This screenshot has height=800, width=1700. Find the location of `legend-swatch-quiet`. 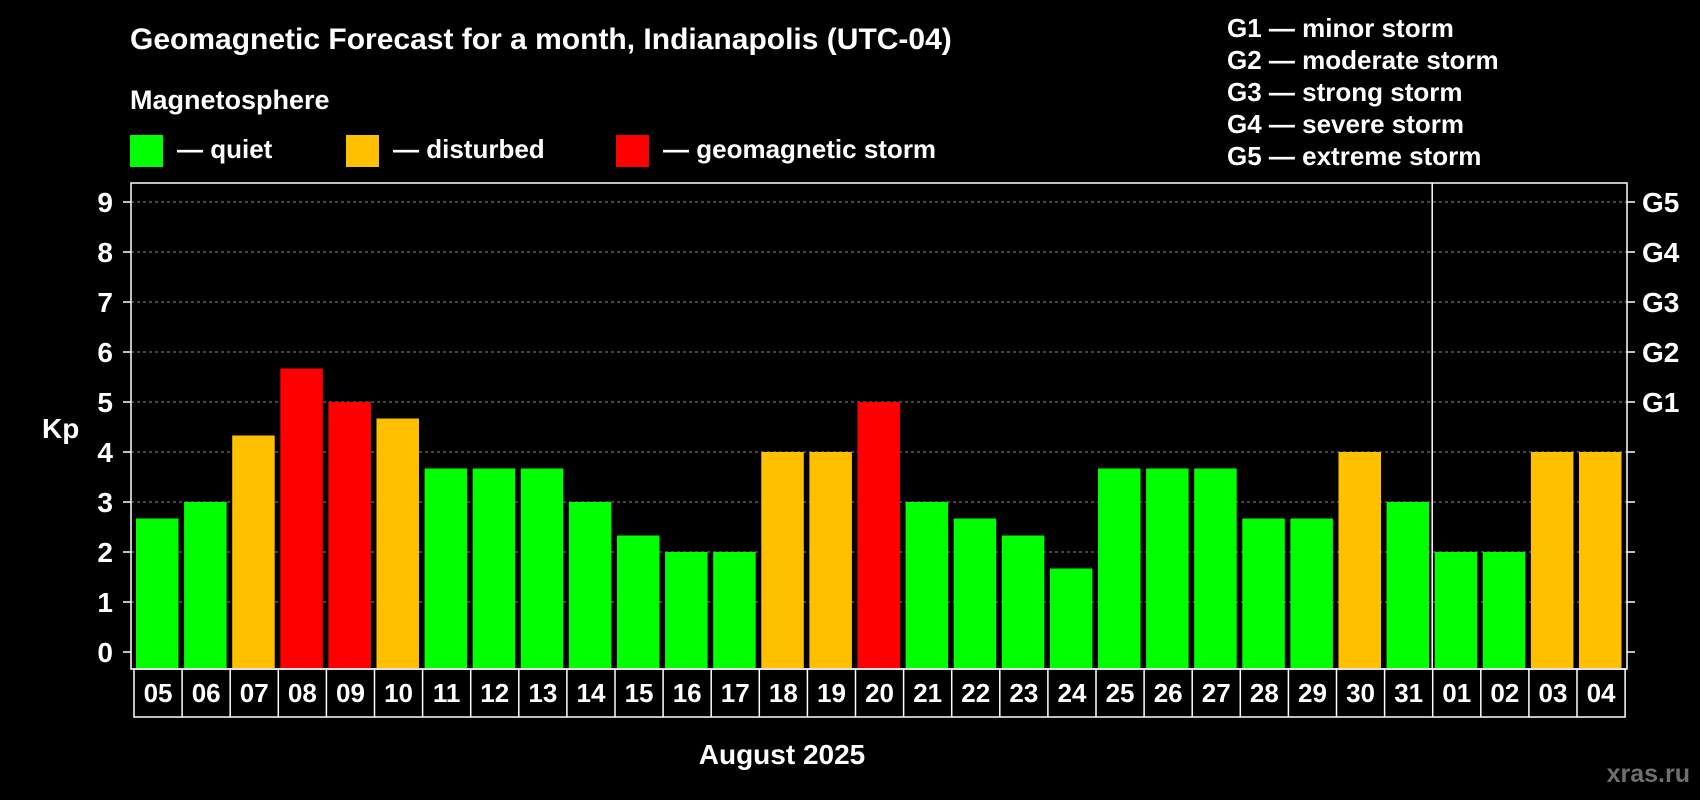

legend-swatch-quiet is located at coordinates (146, 151).